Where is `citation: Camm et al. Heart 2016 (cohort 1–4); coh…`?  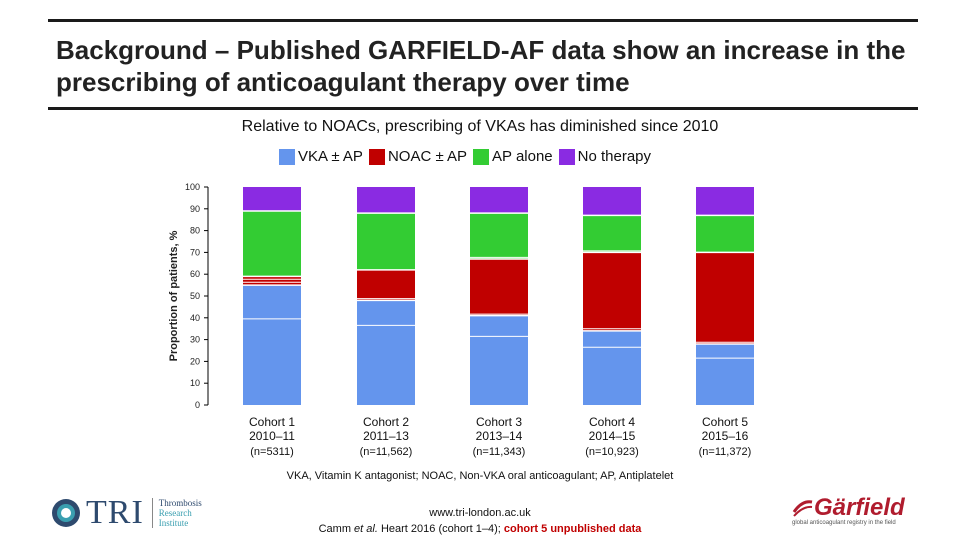
citation: Camm et al. Heart 2016 (cohort 1–4); coh… is located at coordinates (480, 529).